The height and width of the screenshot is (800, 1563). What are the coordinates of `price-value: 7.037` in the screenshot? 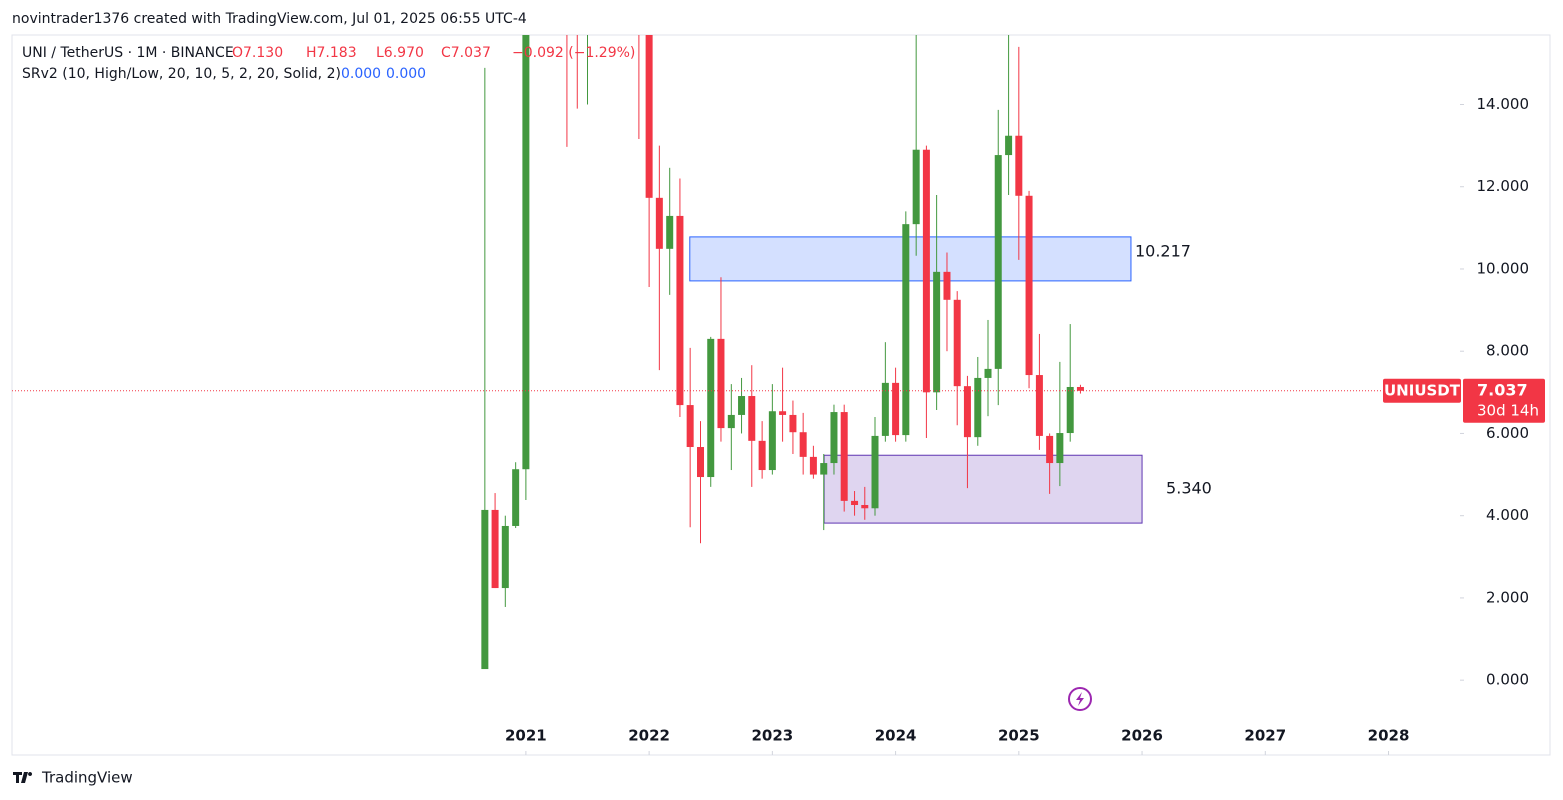 It's located at (1502, 389).